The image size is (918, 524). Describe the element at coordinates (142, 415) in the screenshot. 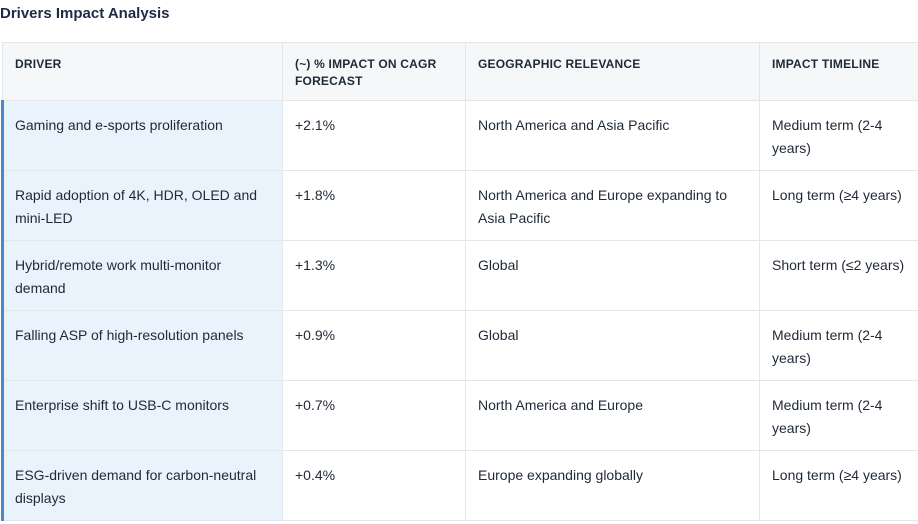

I see `driver-cell: Enterprise shift to USB-C monitors` at that location.